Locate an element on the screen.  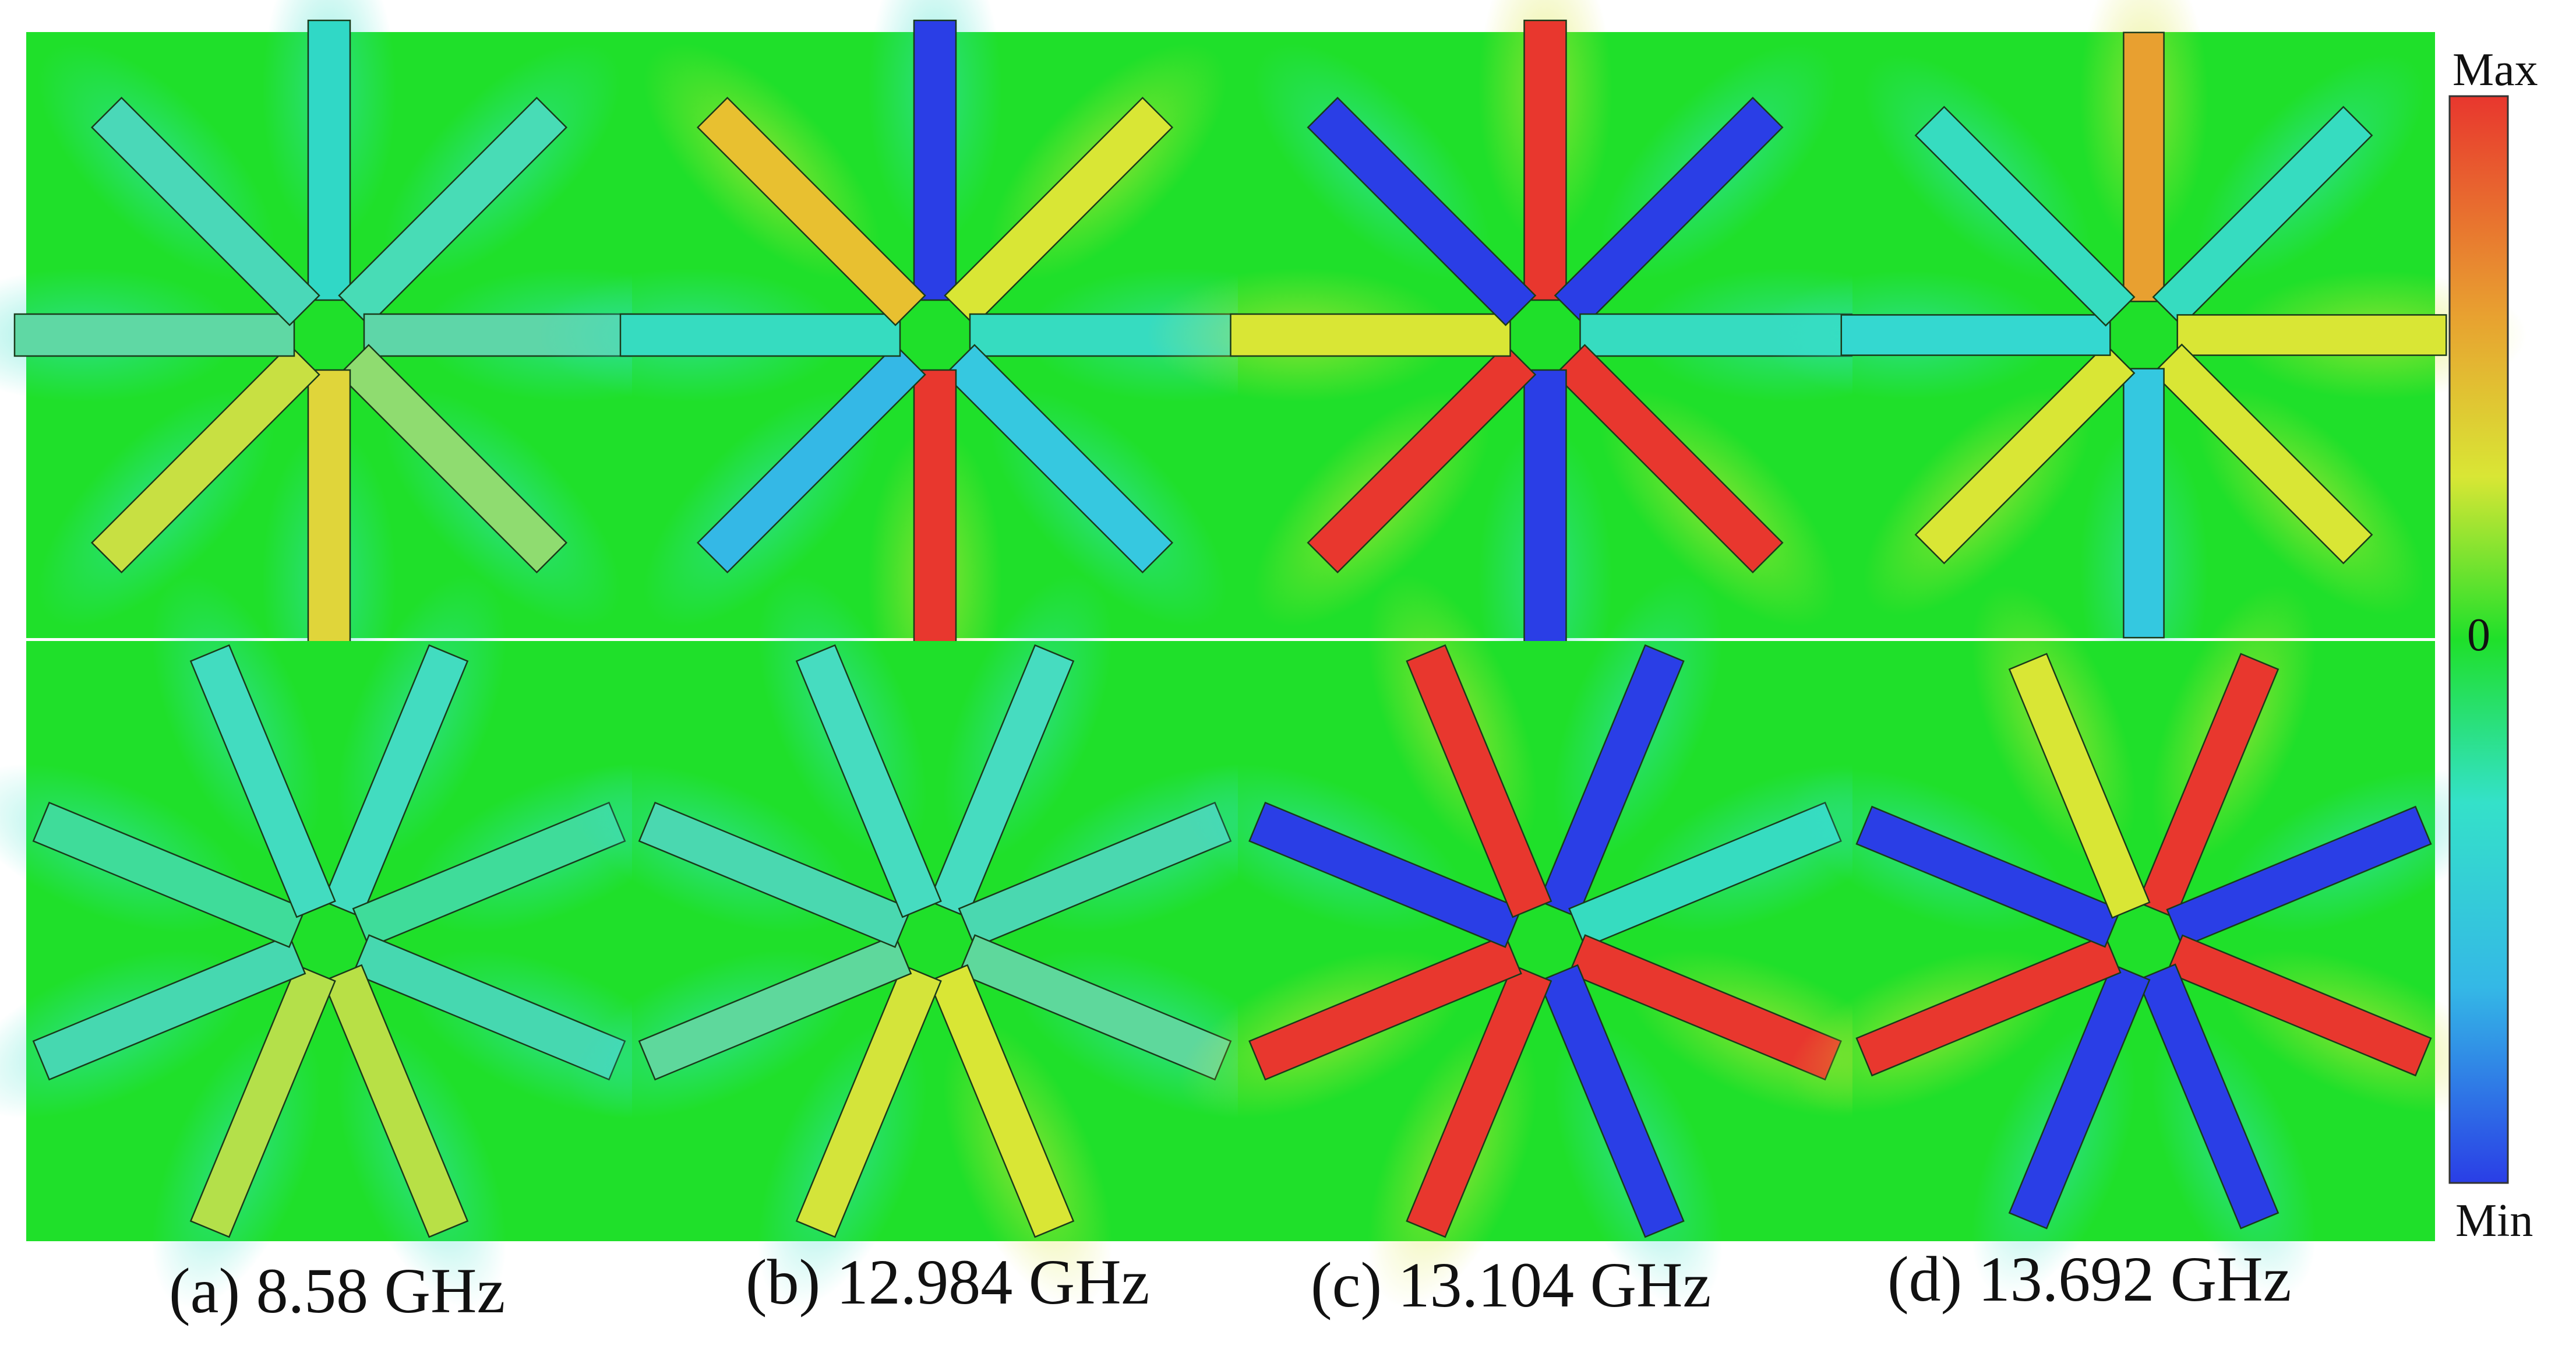
colorbar is located at coordinates (2479, 639).